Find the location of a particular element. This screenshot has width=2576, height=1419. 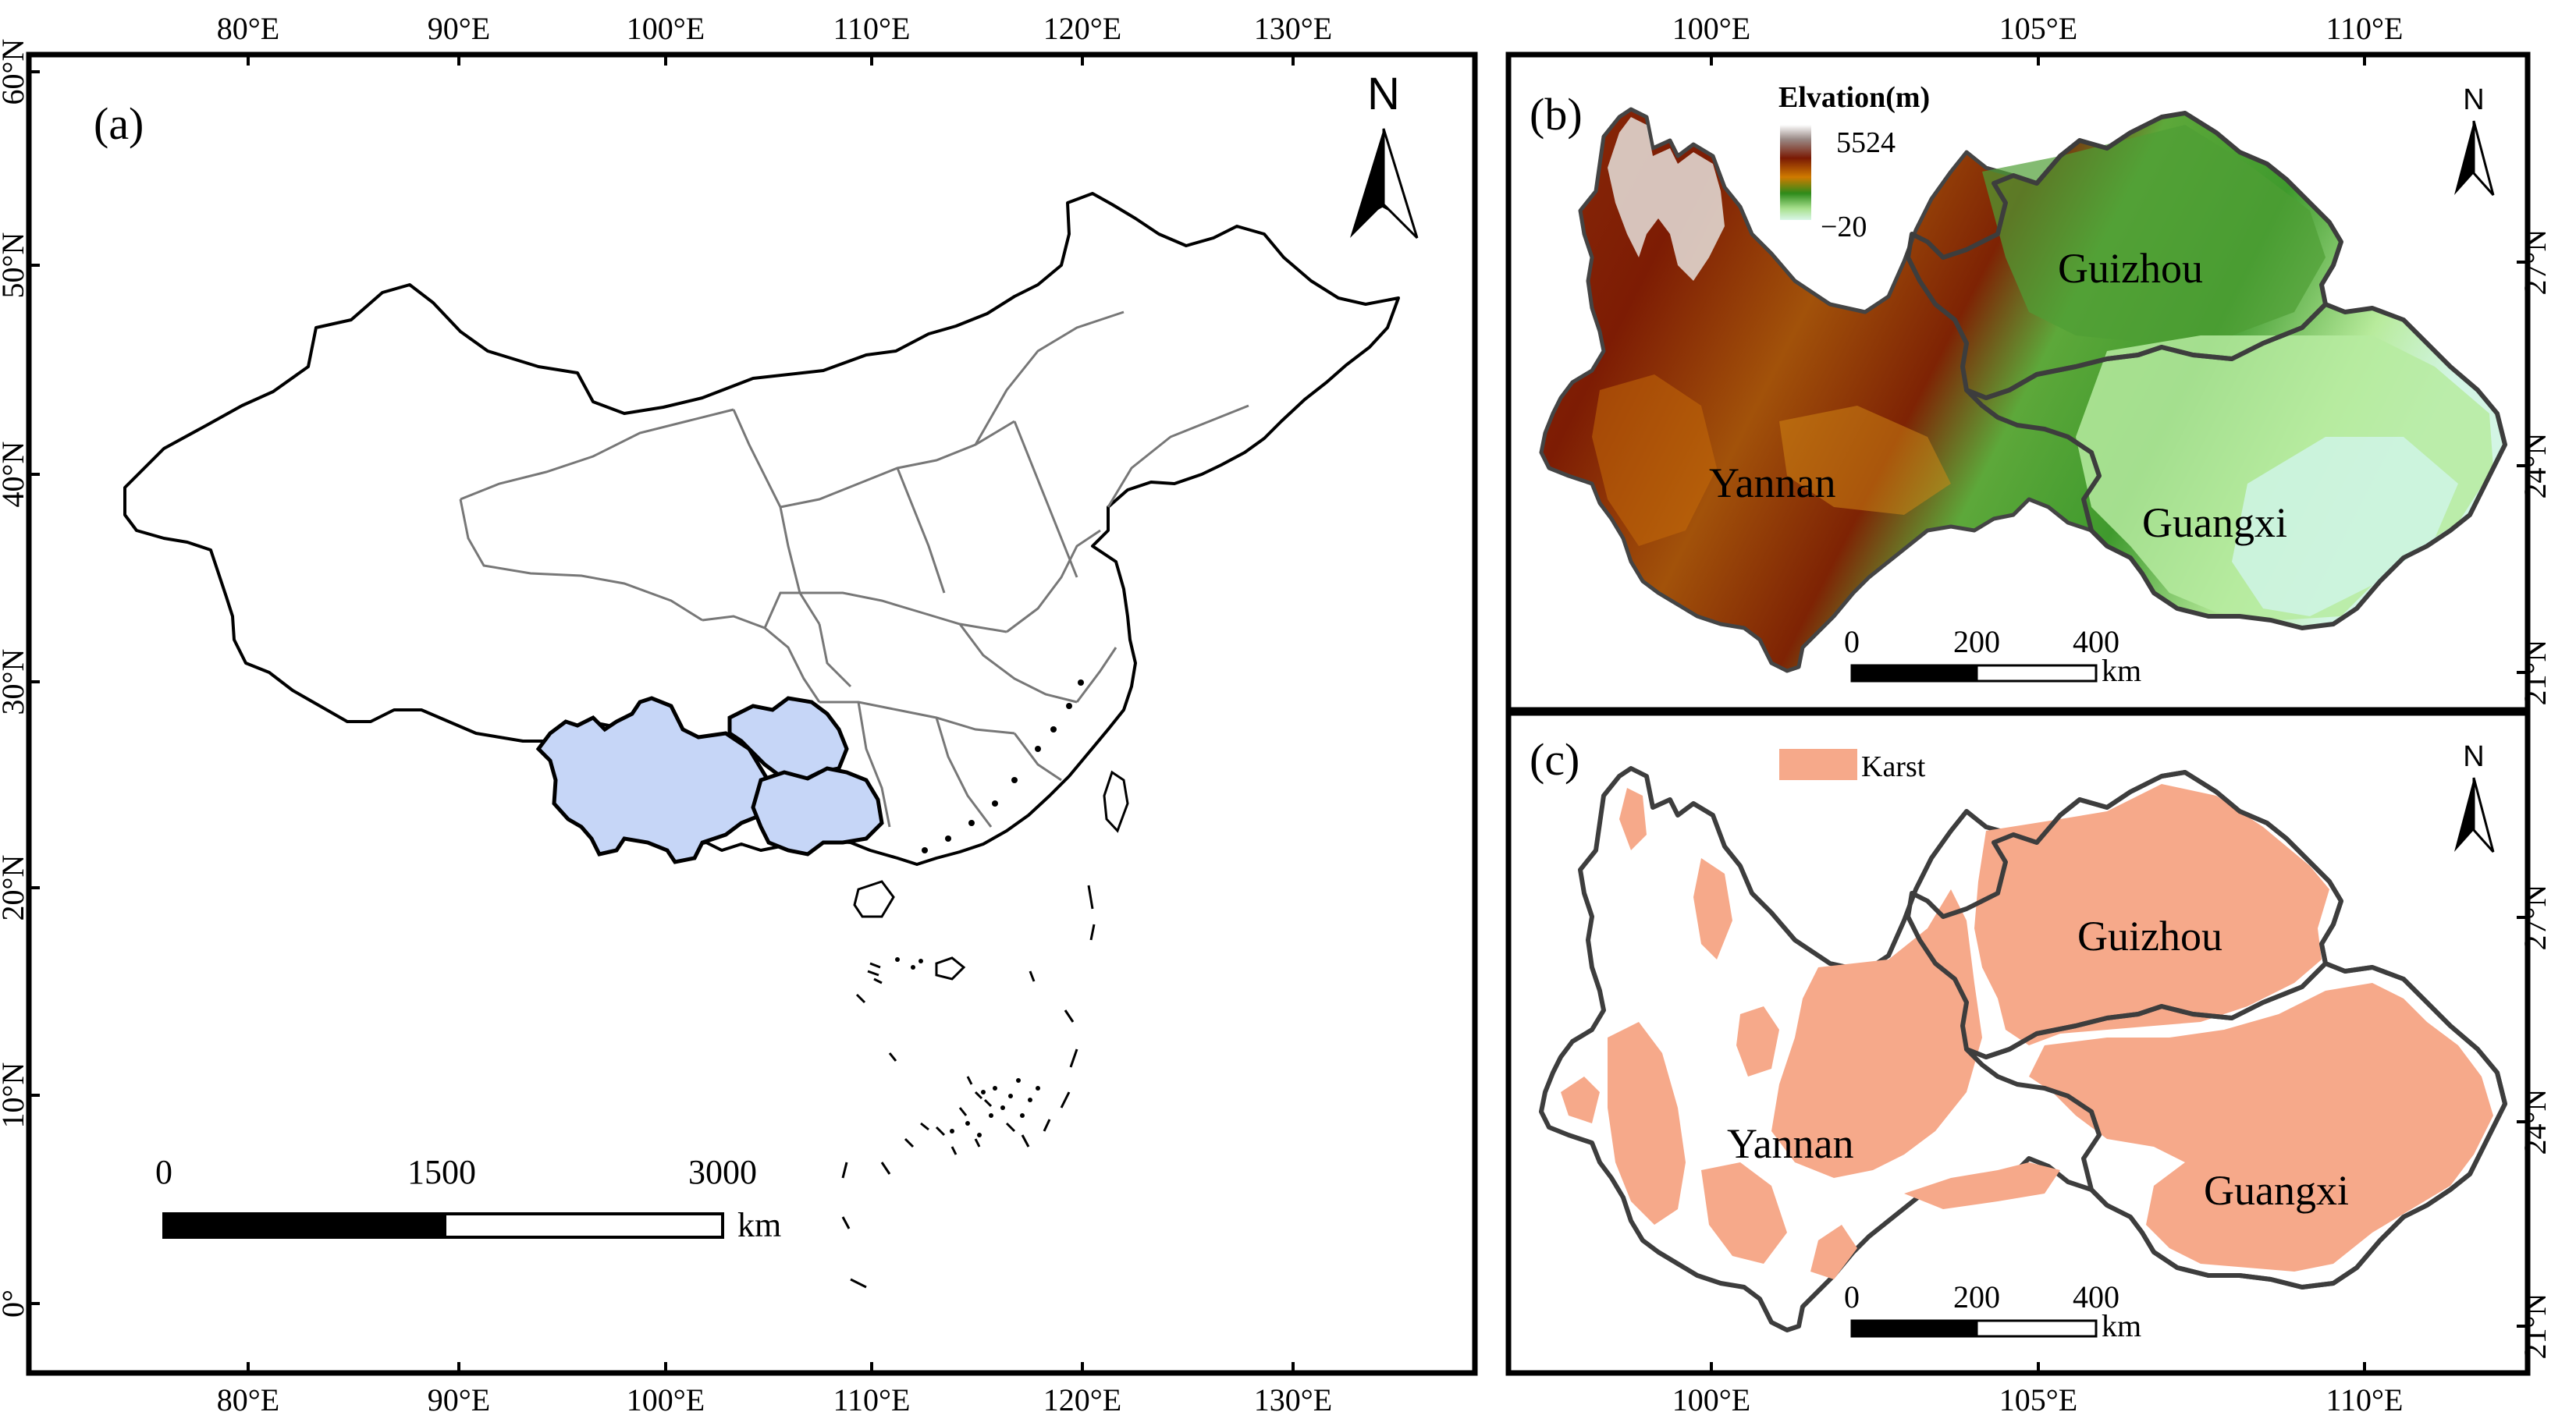

panel-b-label: (b) is located at coordinates (1556, 114).